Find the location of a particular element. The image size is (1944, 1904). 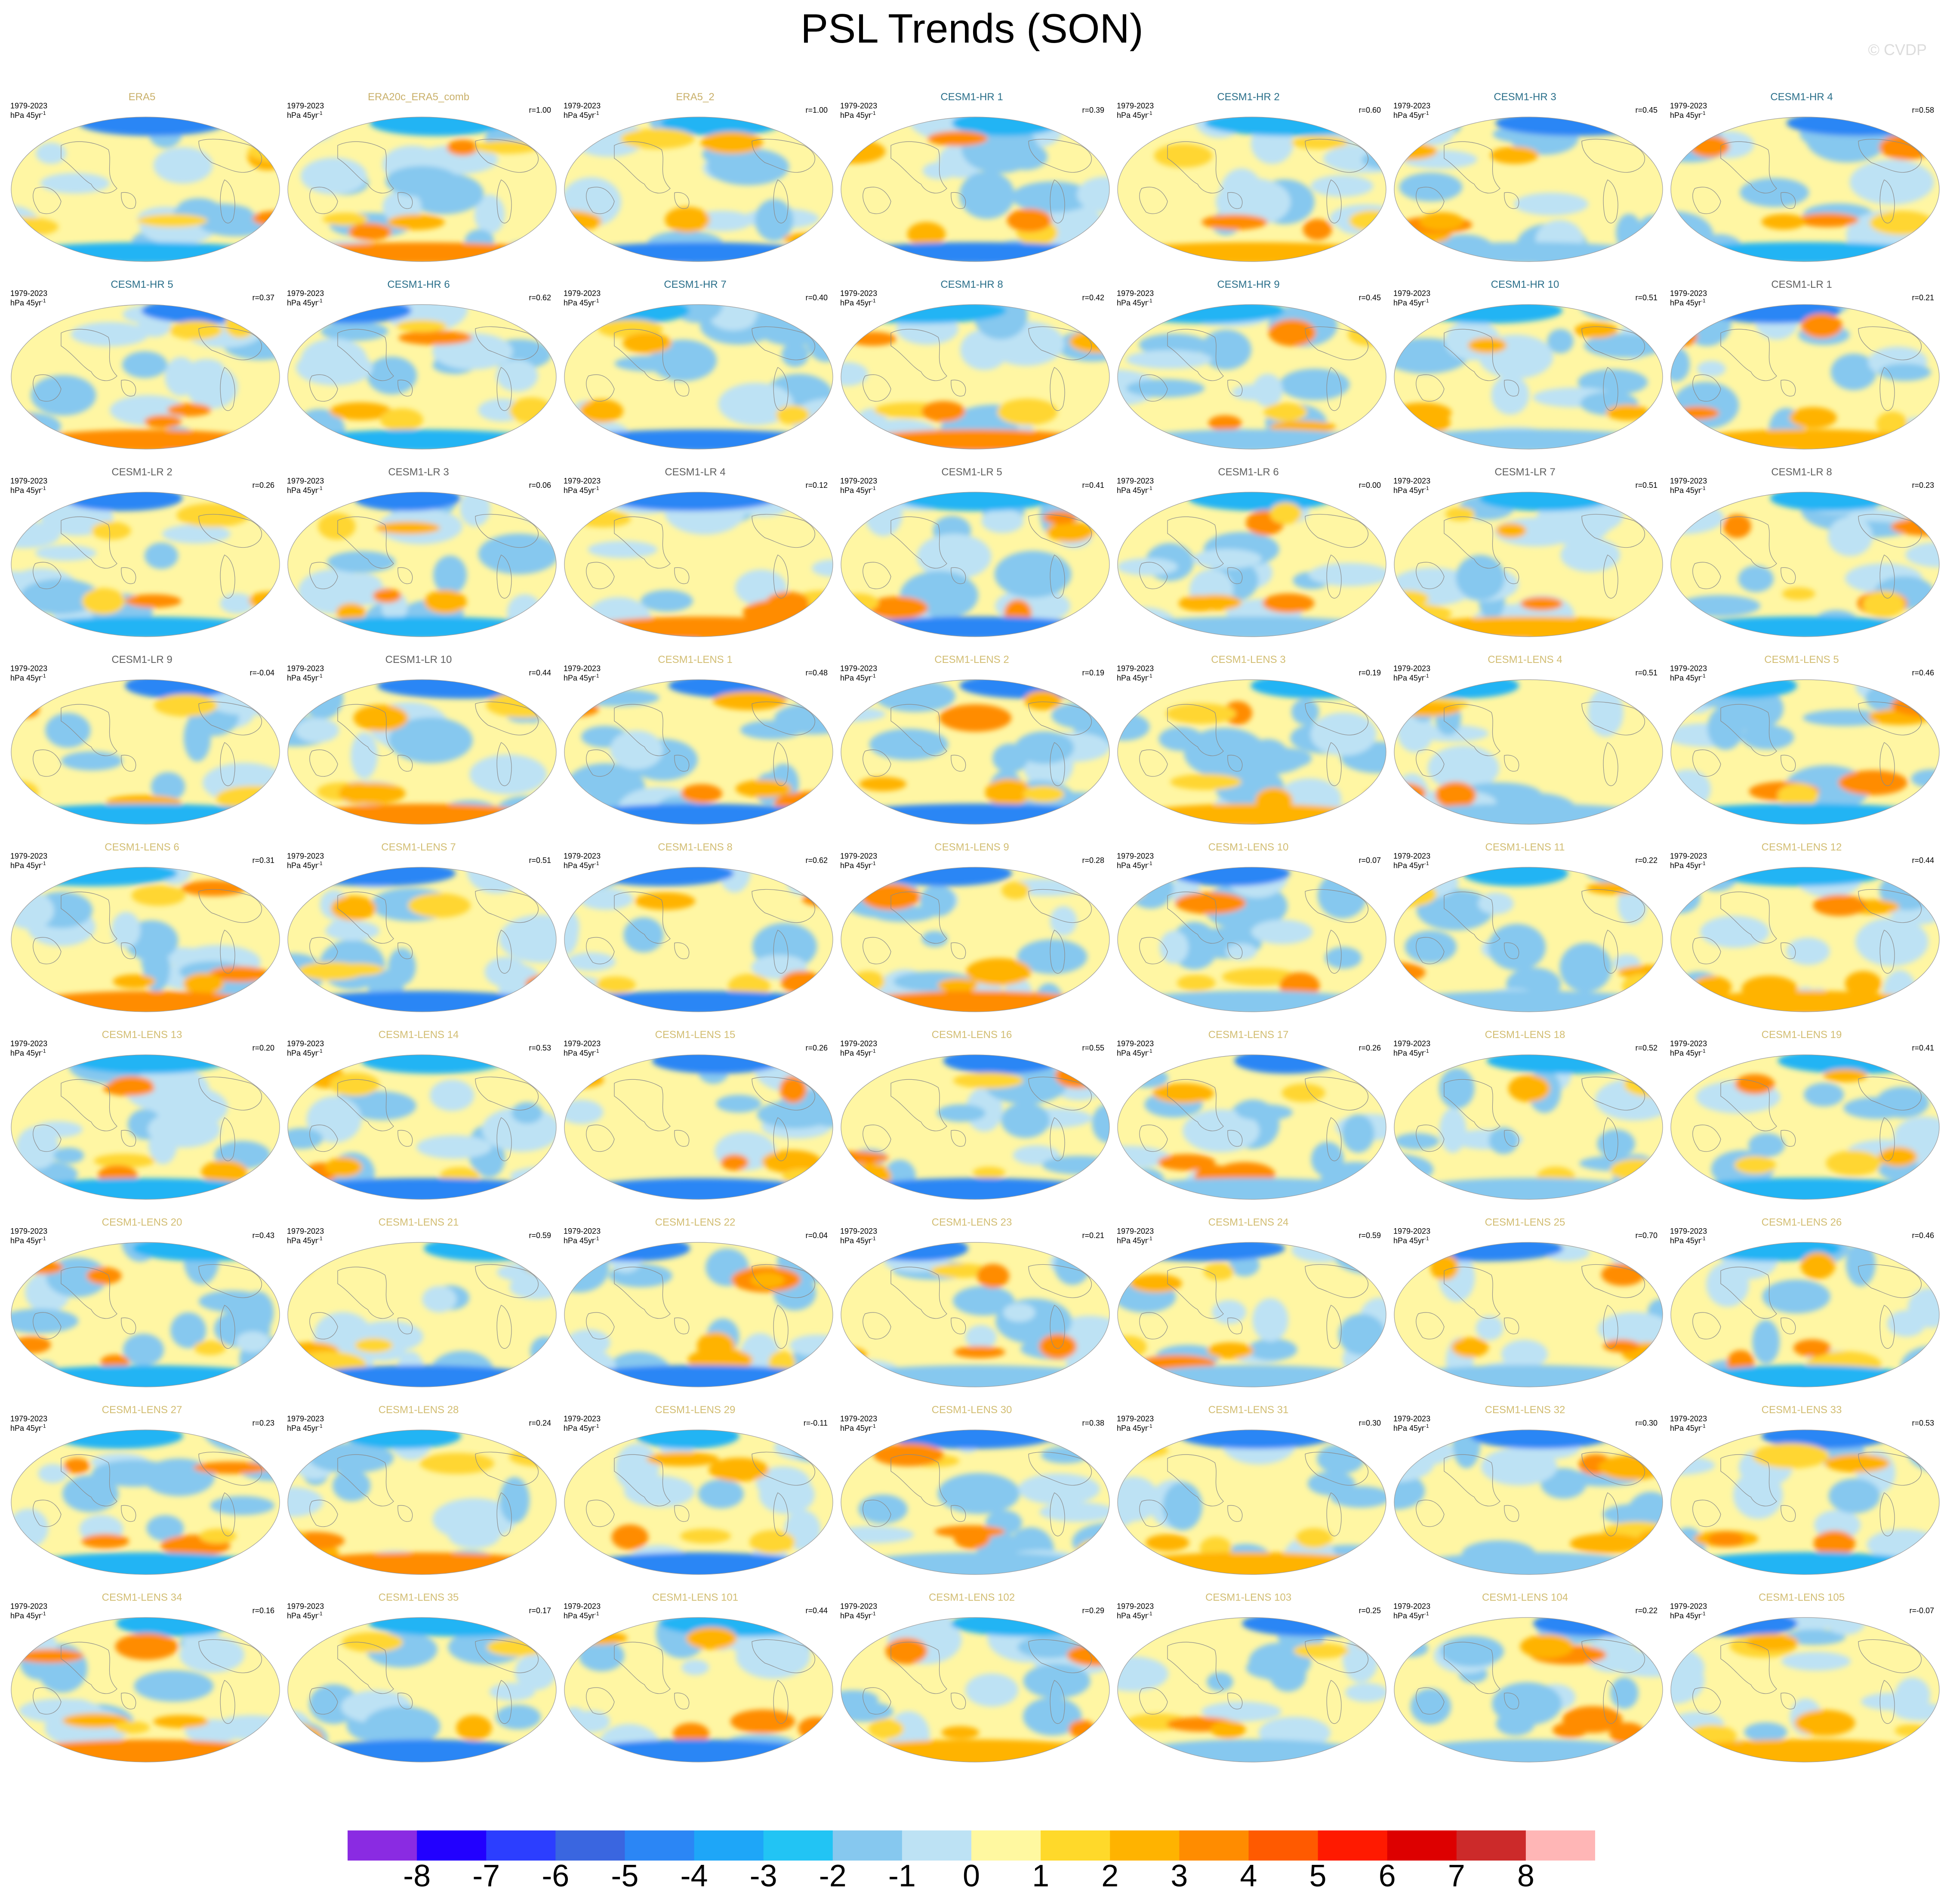

panel-title: CESM1-LENS 23 is located at coordinates (971, 1223).